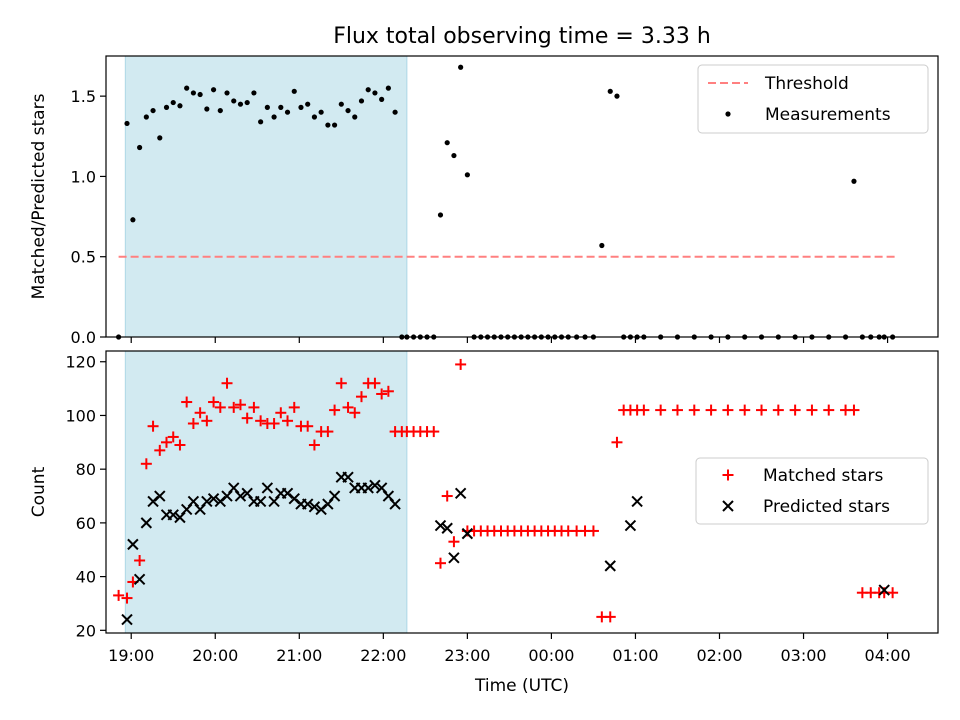 The height and width of the screenshot is (720, 960). What do you see at coordinates (39, 196) in the screenshot?
I see `y-axis-label: Matched/Predicted stars` at bounding box center [39, 196].